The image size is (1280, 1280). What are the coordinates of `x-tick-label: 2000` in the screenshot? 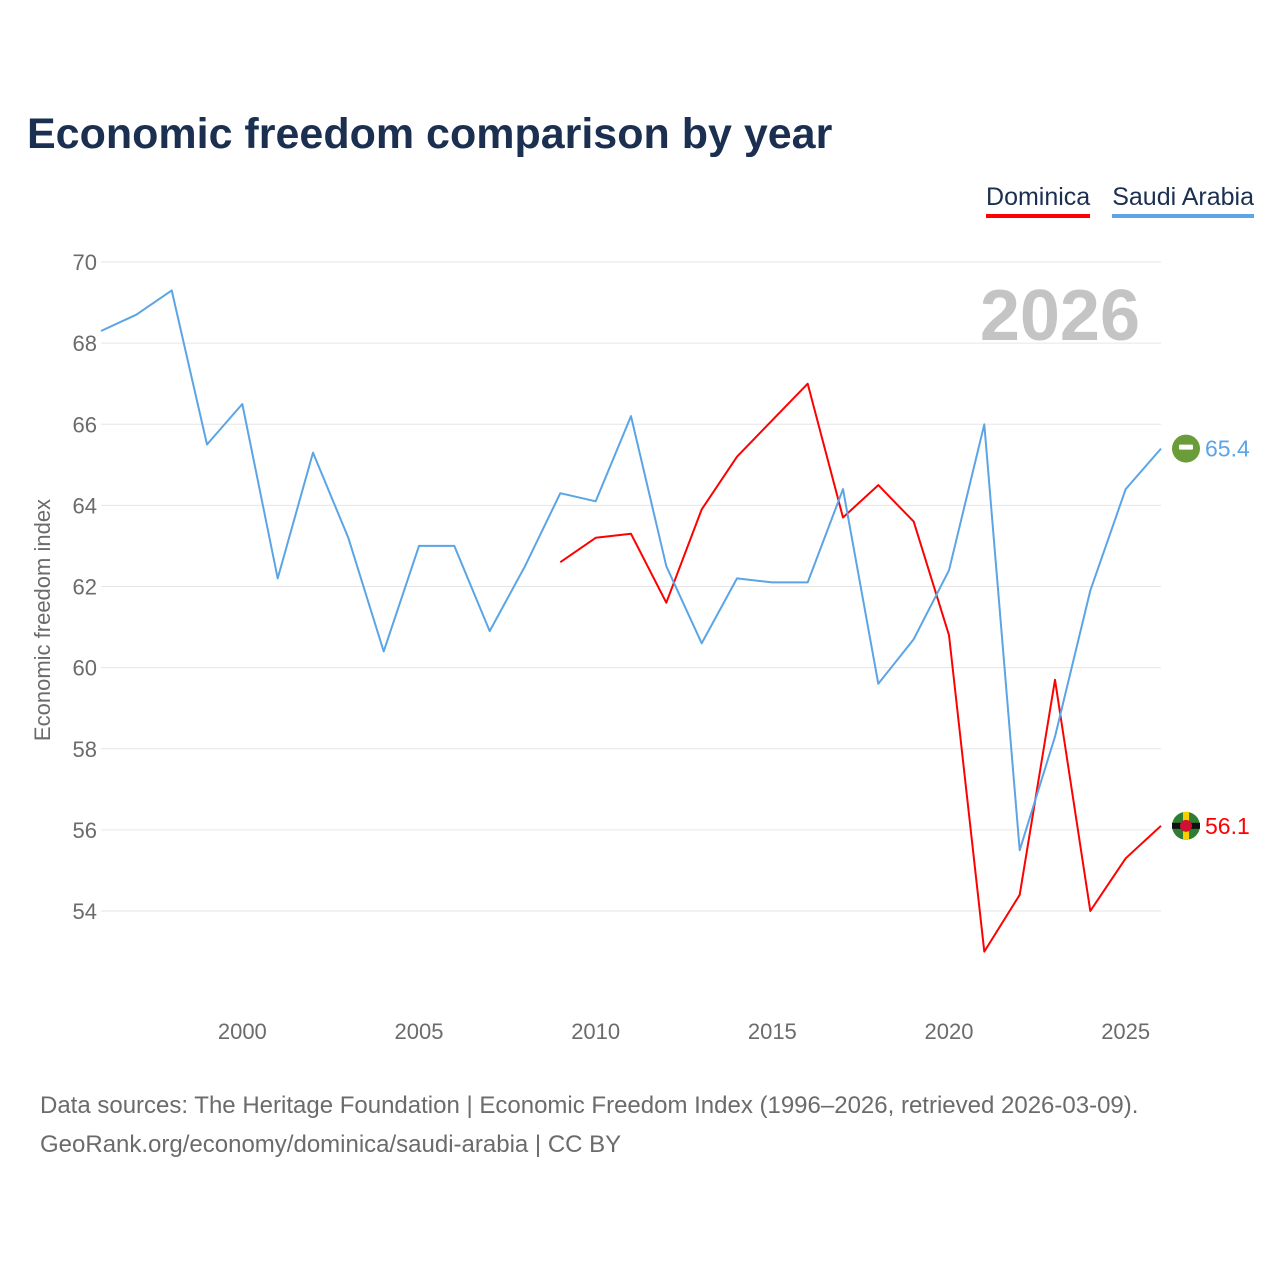 It's located at (242, 1031).